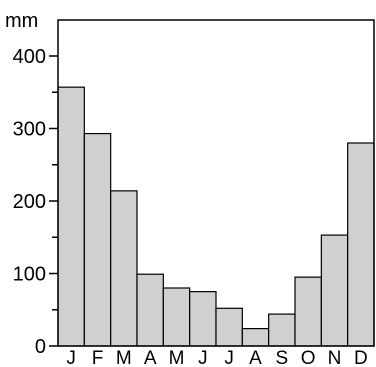 The height and width of the screenshot is (367, 376). Describe the element at coordinates (29, 130) in the screenshot. I see `y-tick-label: 300` at that location.